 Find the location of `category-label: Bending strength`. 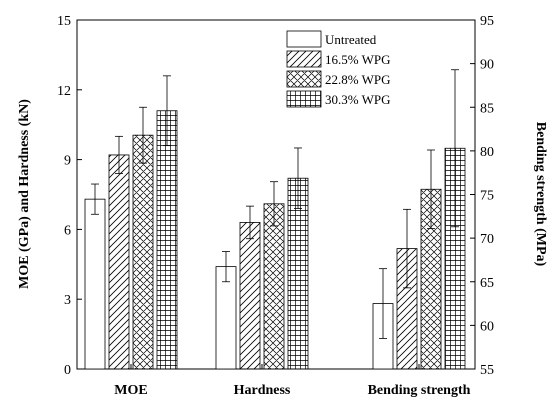

category-label: Bending strength is located at coordinates (419, 390).